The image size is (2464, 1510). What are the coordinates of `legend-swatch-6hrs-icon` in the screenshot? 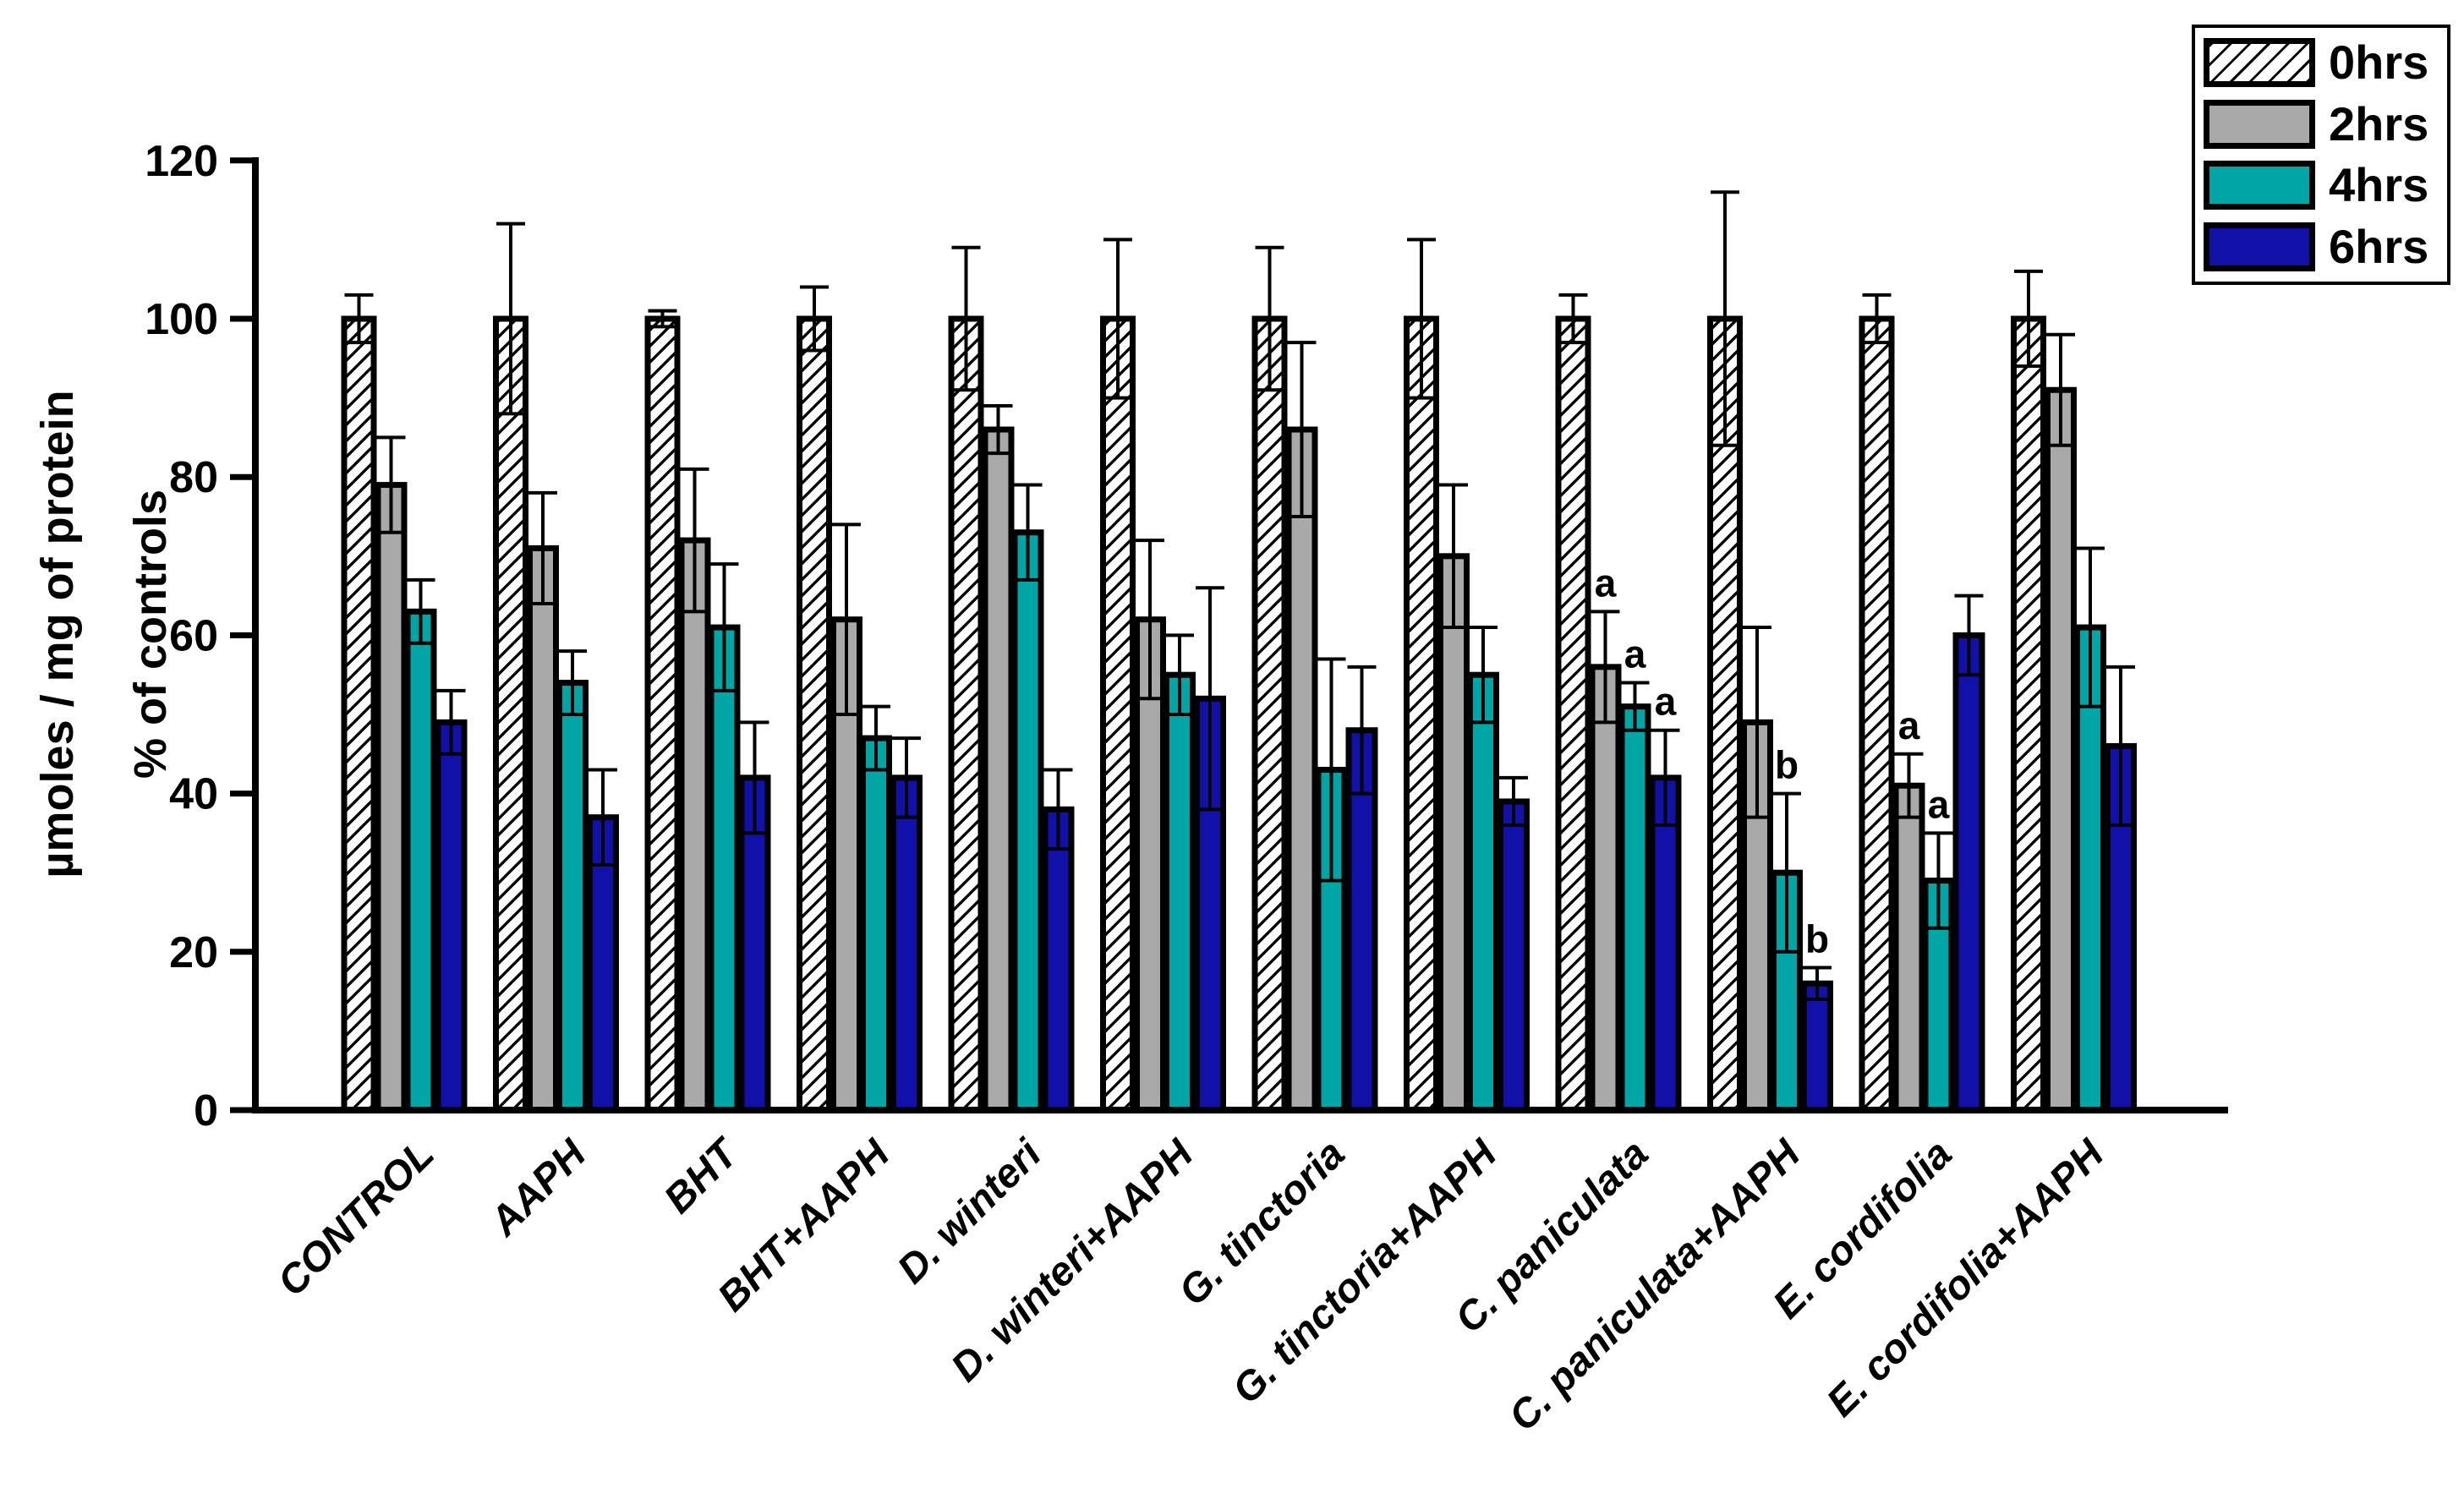 It's located at (2259, 246).